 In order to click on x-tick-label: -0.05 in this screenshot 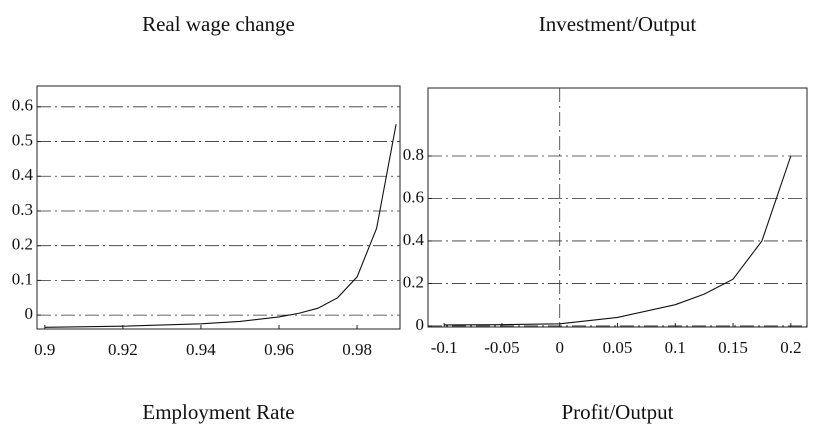, I will do `click(501, 347)`.